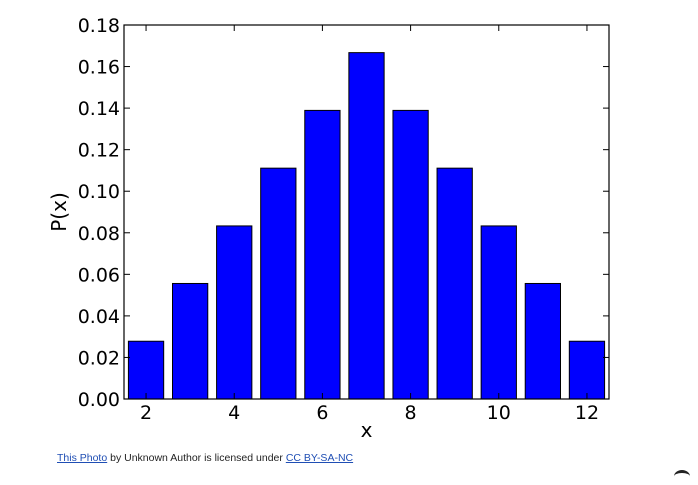 The width and height of the screenshot is (698, 485). What do you see at coordinates (499, 413) in the screenshot?
I see `x-tick-label: 10` at bounding box center [499, 413].